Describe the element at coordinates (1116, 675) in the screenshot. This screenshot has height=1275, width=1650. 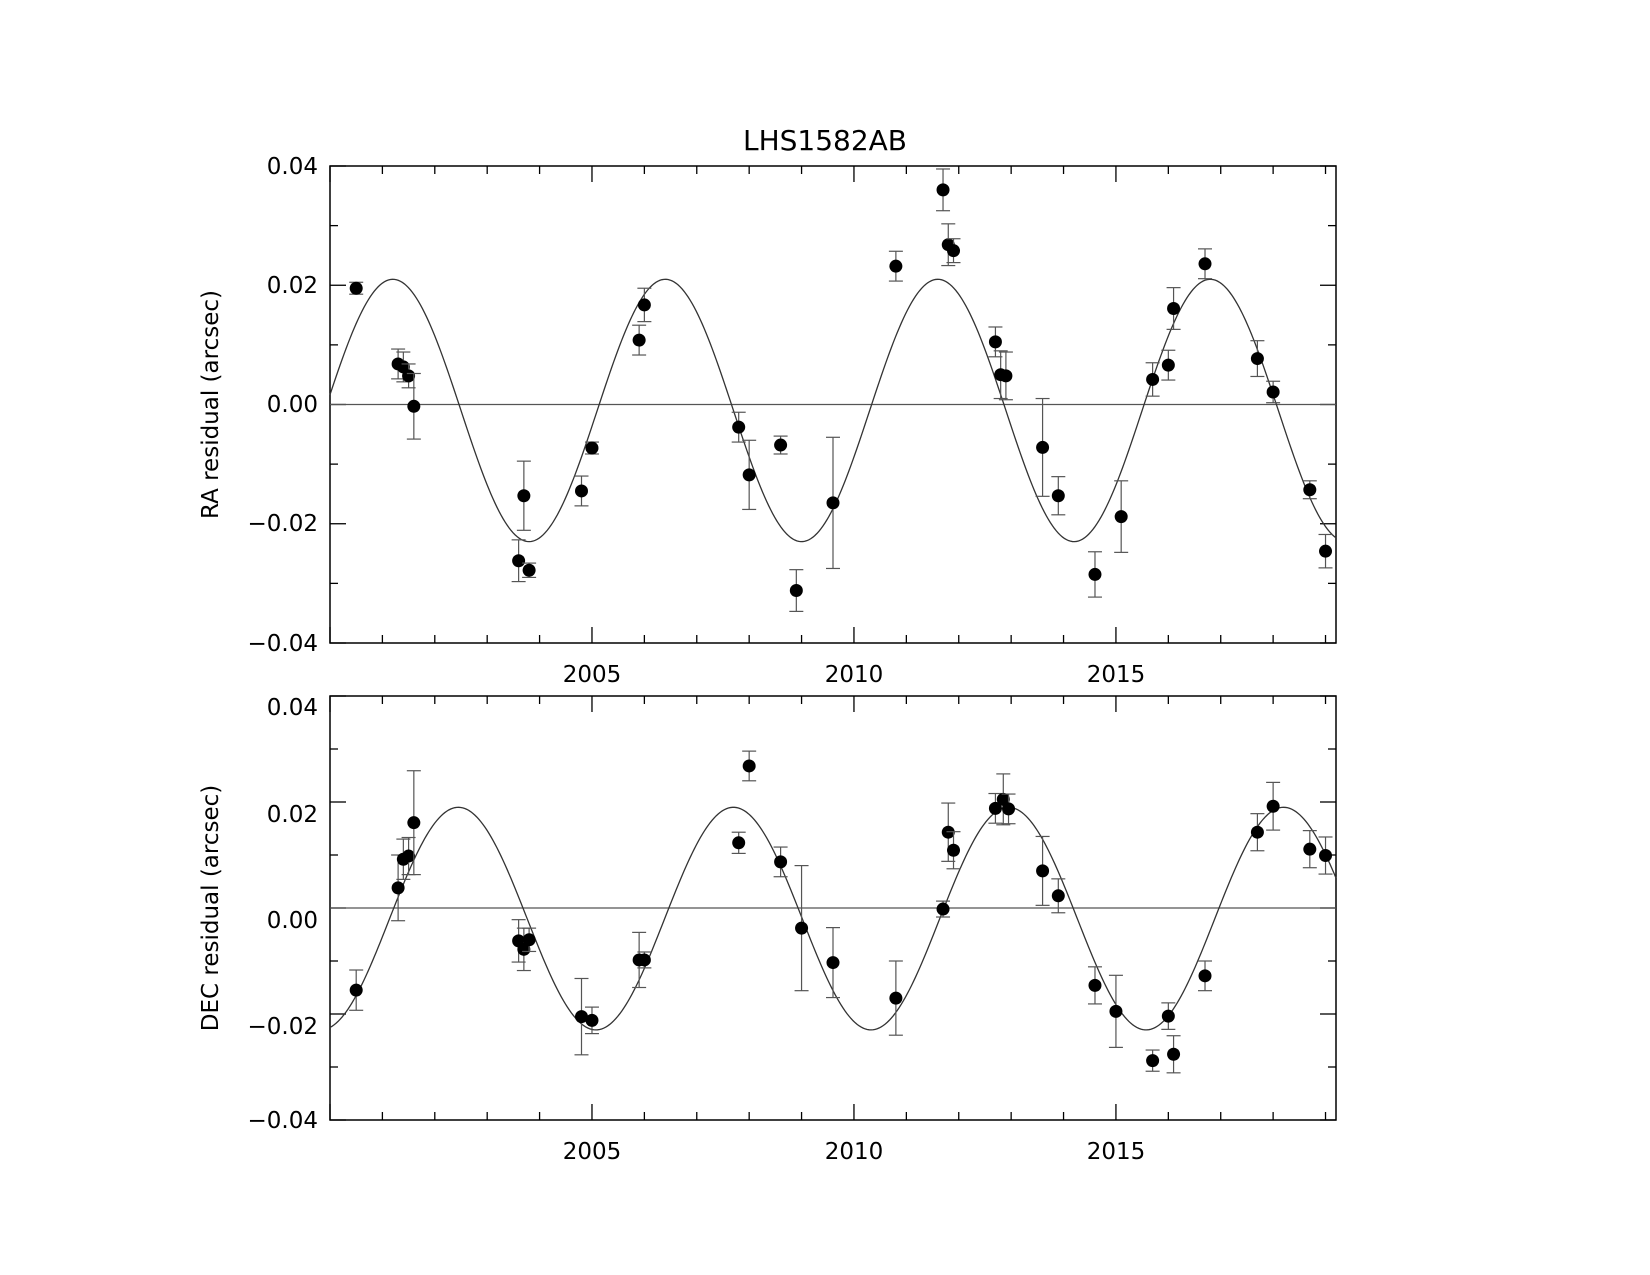
I see `ra-x-tick-label: 2015` at that location.